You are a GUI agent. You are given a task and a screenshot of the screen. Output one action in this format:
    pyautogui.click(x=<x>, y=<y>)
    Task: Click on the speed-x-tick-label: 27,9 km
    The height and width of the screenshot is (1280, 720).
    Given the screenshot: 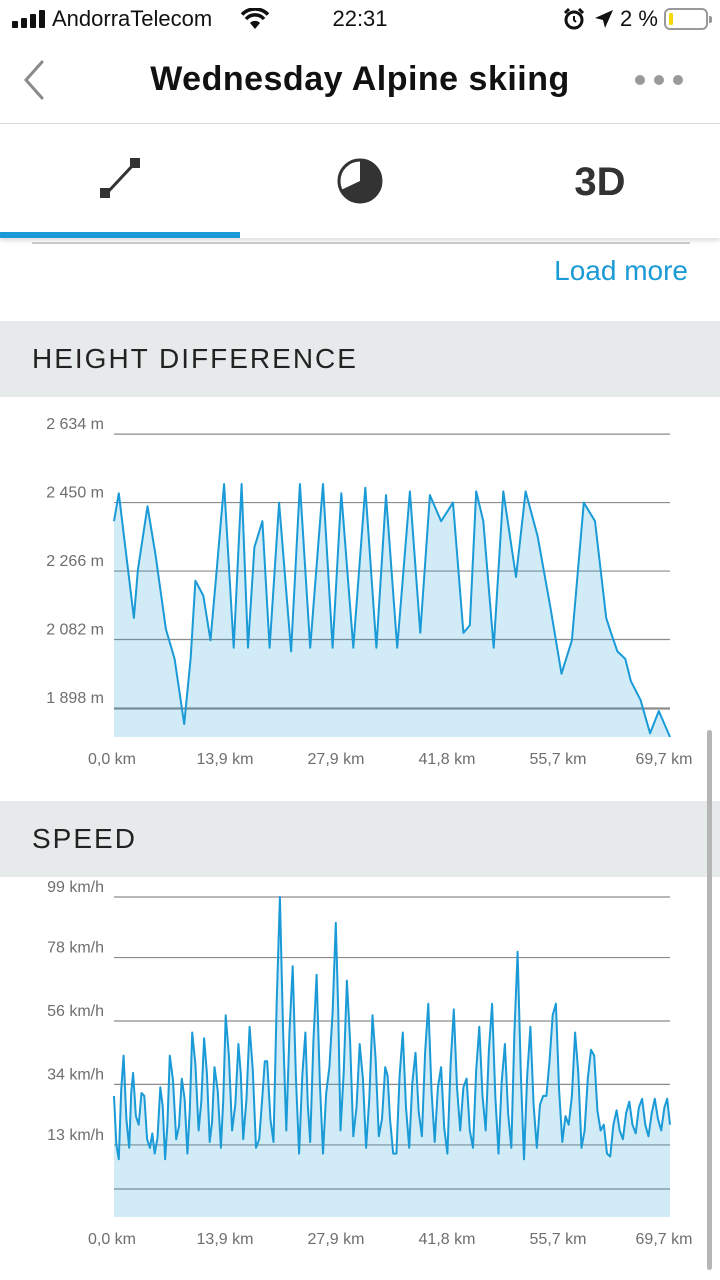 What is the action you would take?
    pyautogui.click(x=336, y=1239)
    